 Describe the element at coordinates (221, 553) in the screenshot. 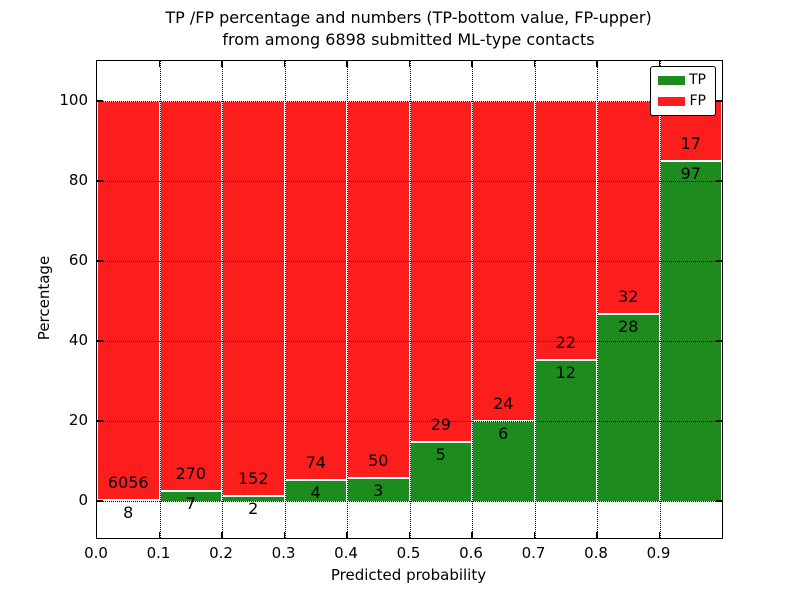

I see `x-tick-label: 0.2` at that location.